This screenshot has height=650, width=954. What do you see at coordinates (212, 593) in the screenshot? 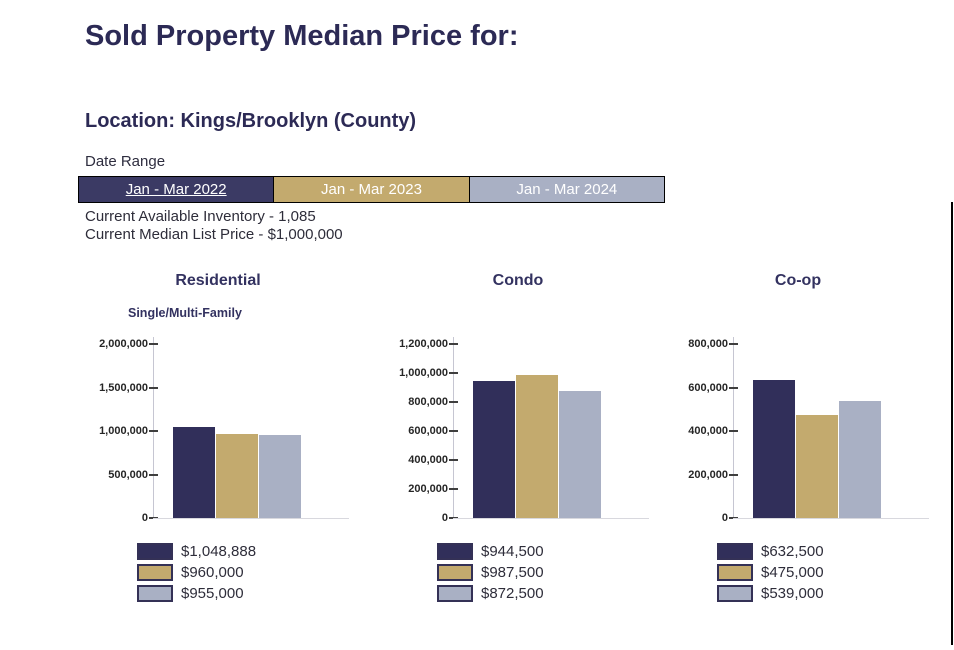
I see `legend-value: $955,000` at bounding box center [212, 593].